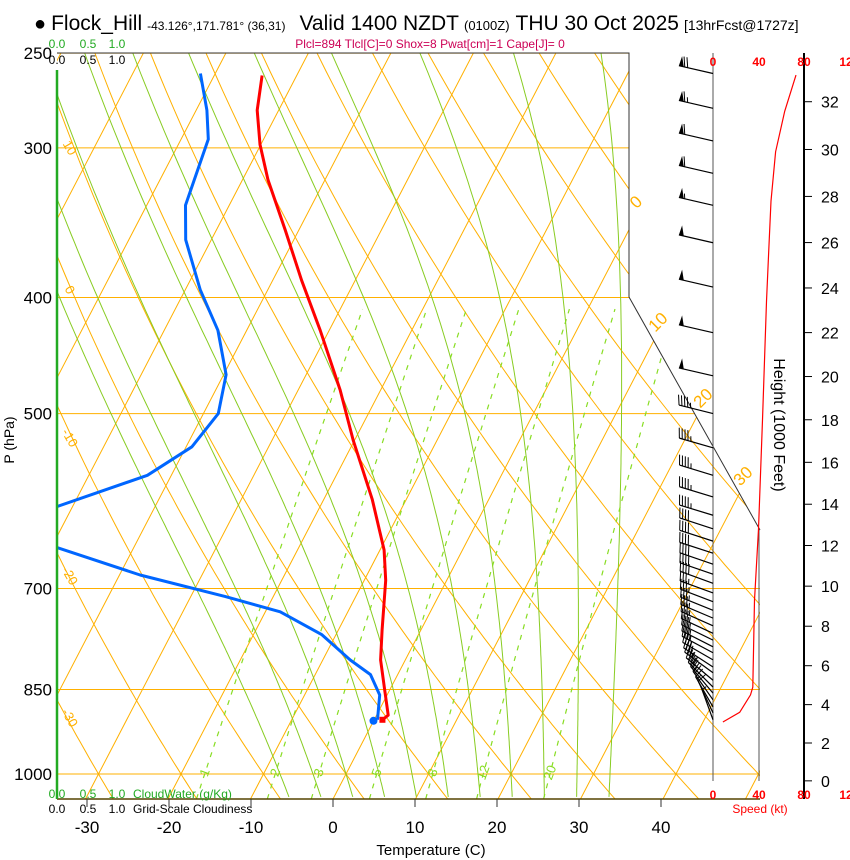  I want to click on height-tick-label: 32, so click(830, 103).